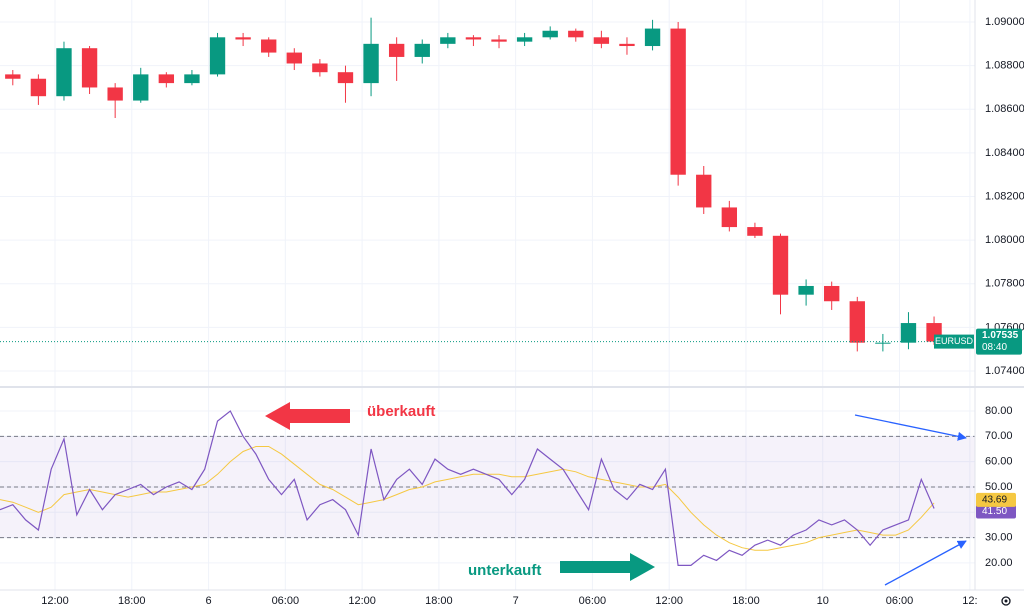  I want to click on y-tick-label: 1.08200, so click(1004, 196).